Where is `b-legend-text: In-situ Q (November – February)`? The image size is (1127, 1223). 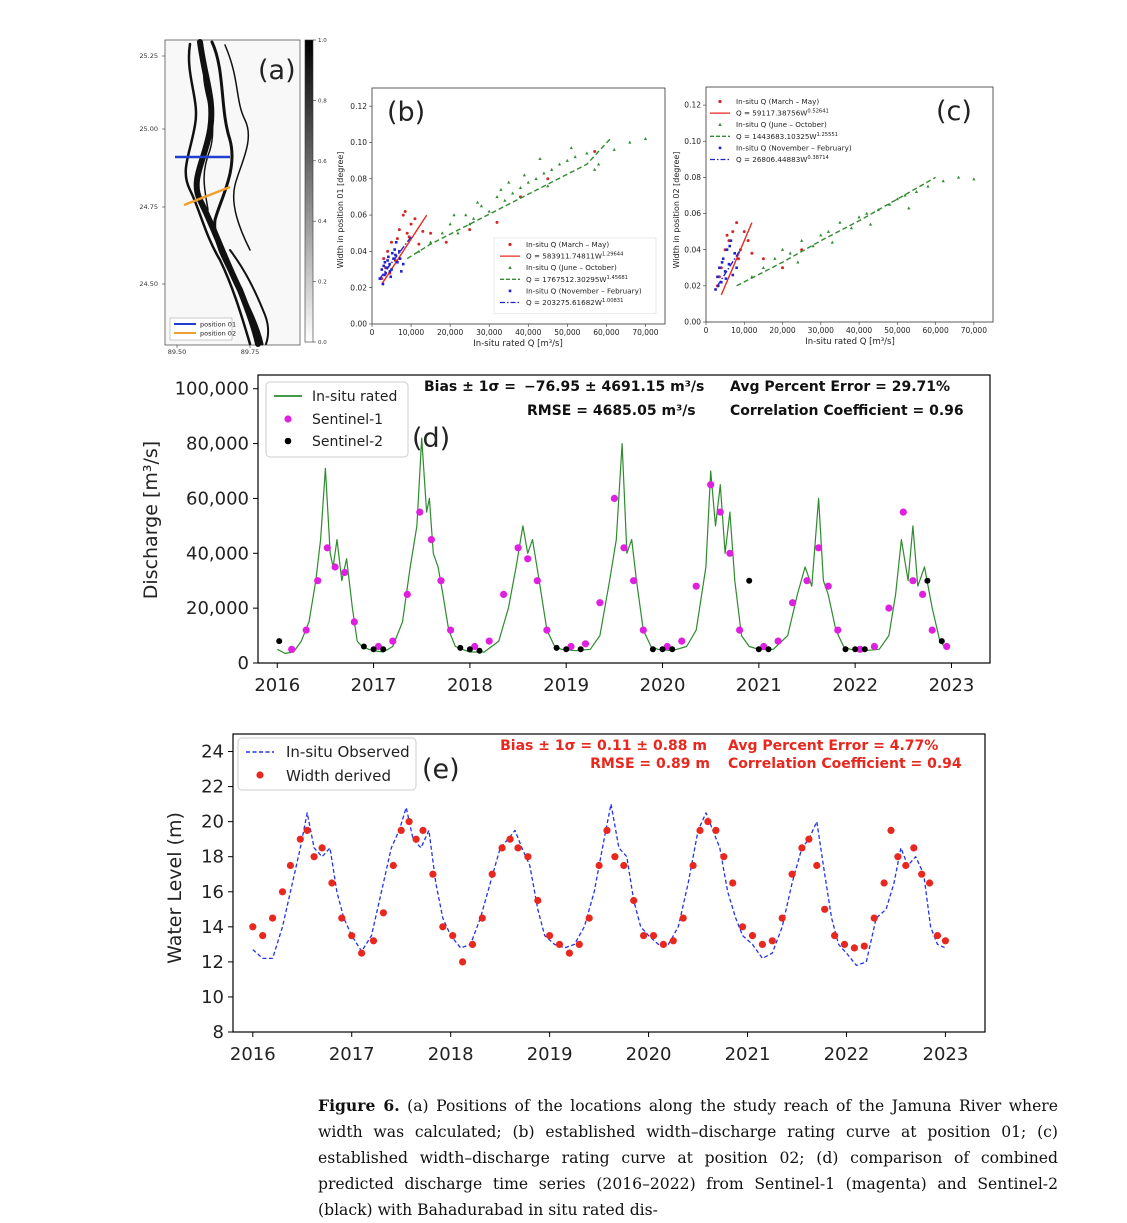
b-legend-text: In-situ Q (November – February) is located at coordinates (584, 290).